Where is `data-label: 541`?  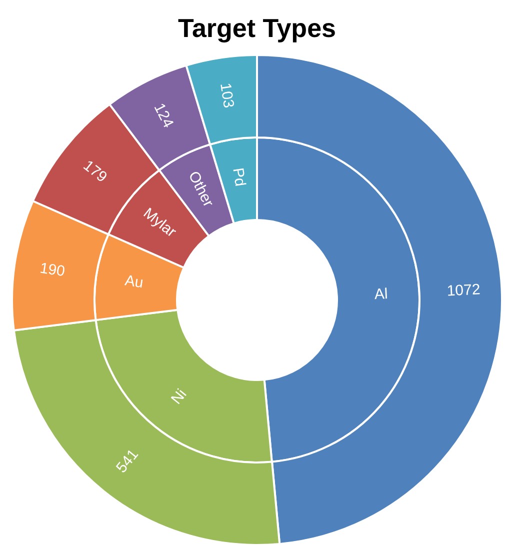
data-label: 541 is located at coordinates (127, 461).